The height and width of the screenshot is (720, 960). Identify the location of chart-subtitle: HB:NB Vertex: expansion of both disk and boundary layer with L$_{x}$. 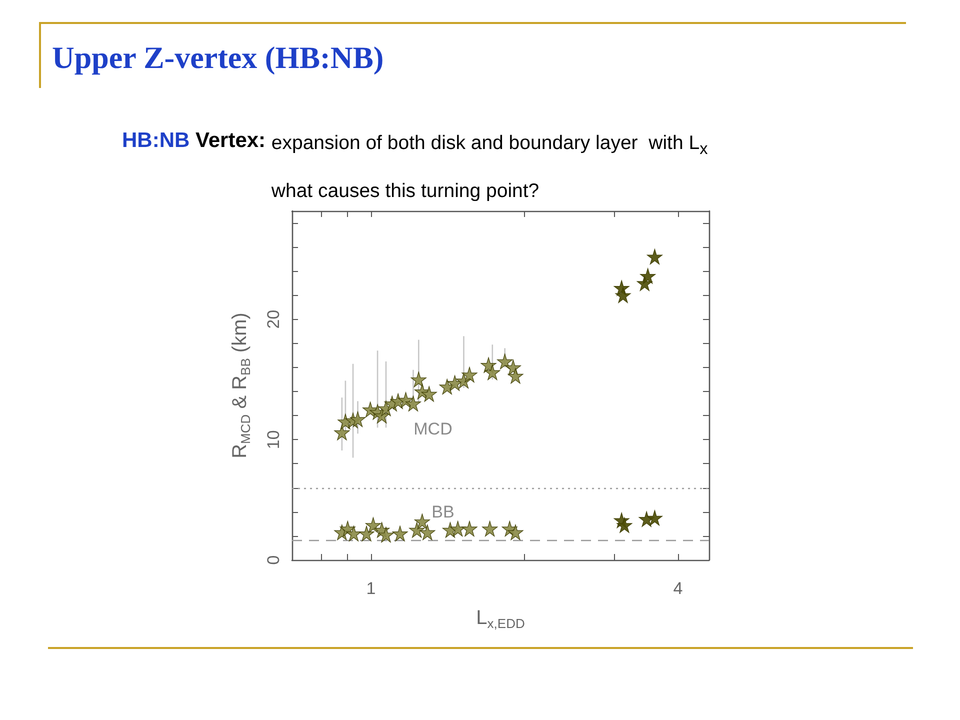
(415, 144).